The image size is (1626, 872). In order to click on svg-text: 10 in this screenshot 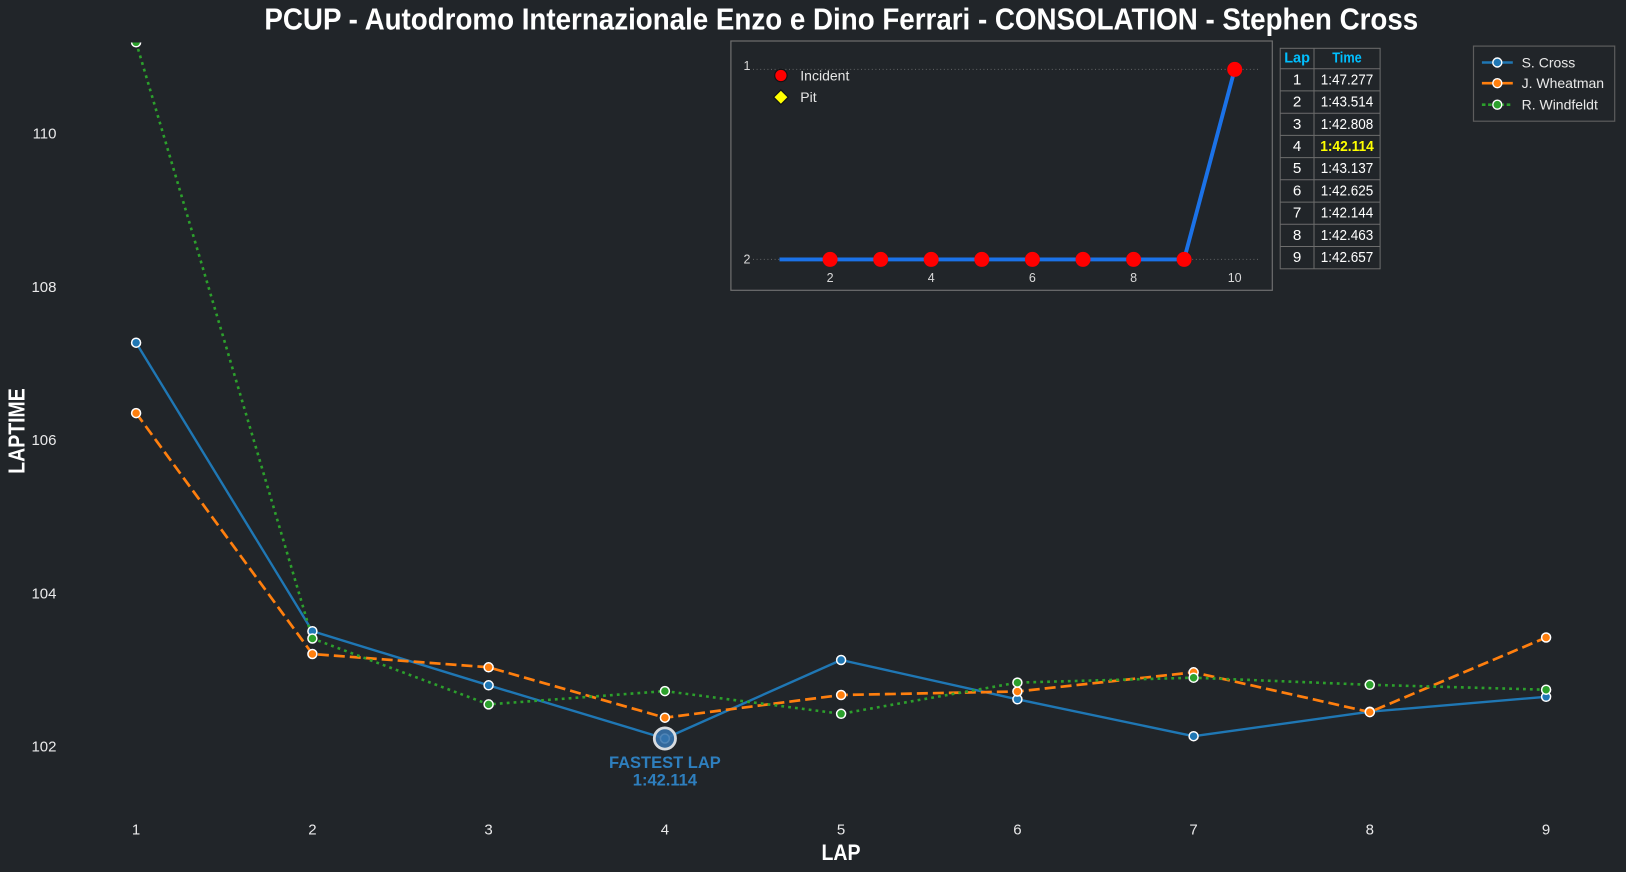, I will do `click(1235, 278)`.